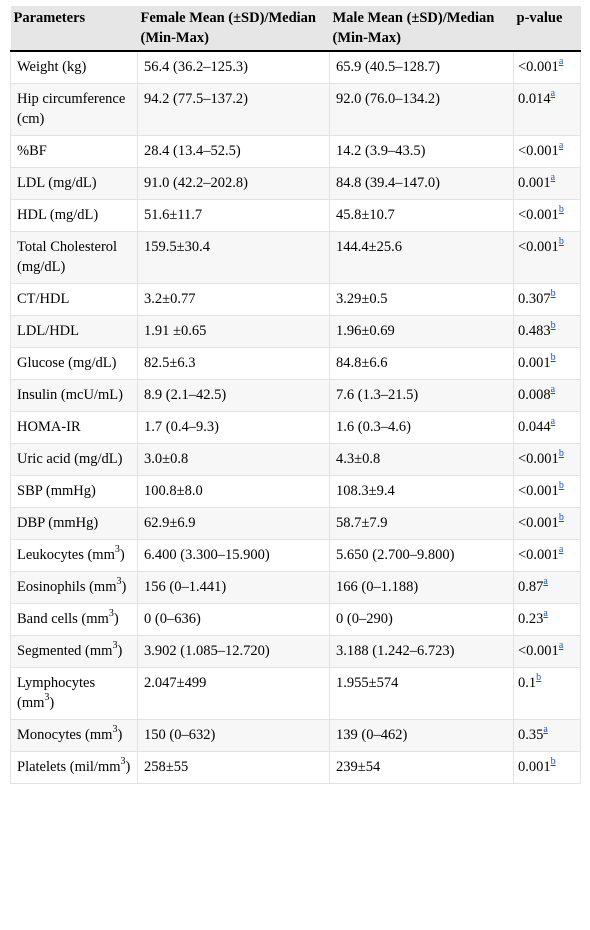 This screenshot has height=930, width=590. What do you see at coordinates (74, 555) in the screenshot?
I see `parameter-cell: Leukocytes (mm3)` at bounding box center [74, 555].